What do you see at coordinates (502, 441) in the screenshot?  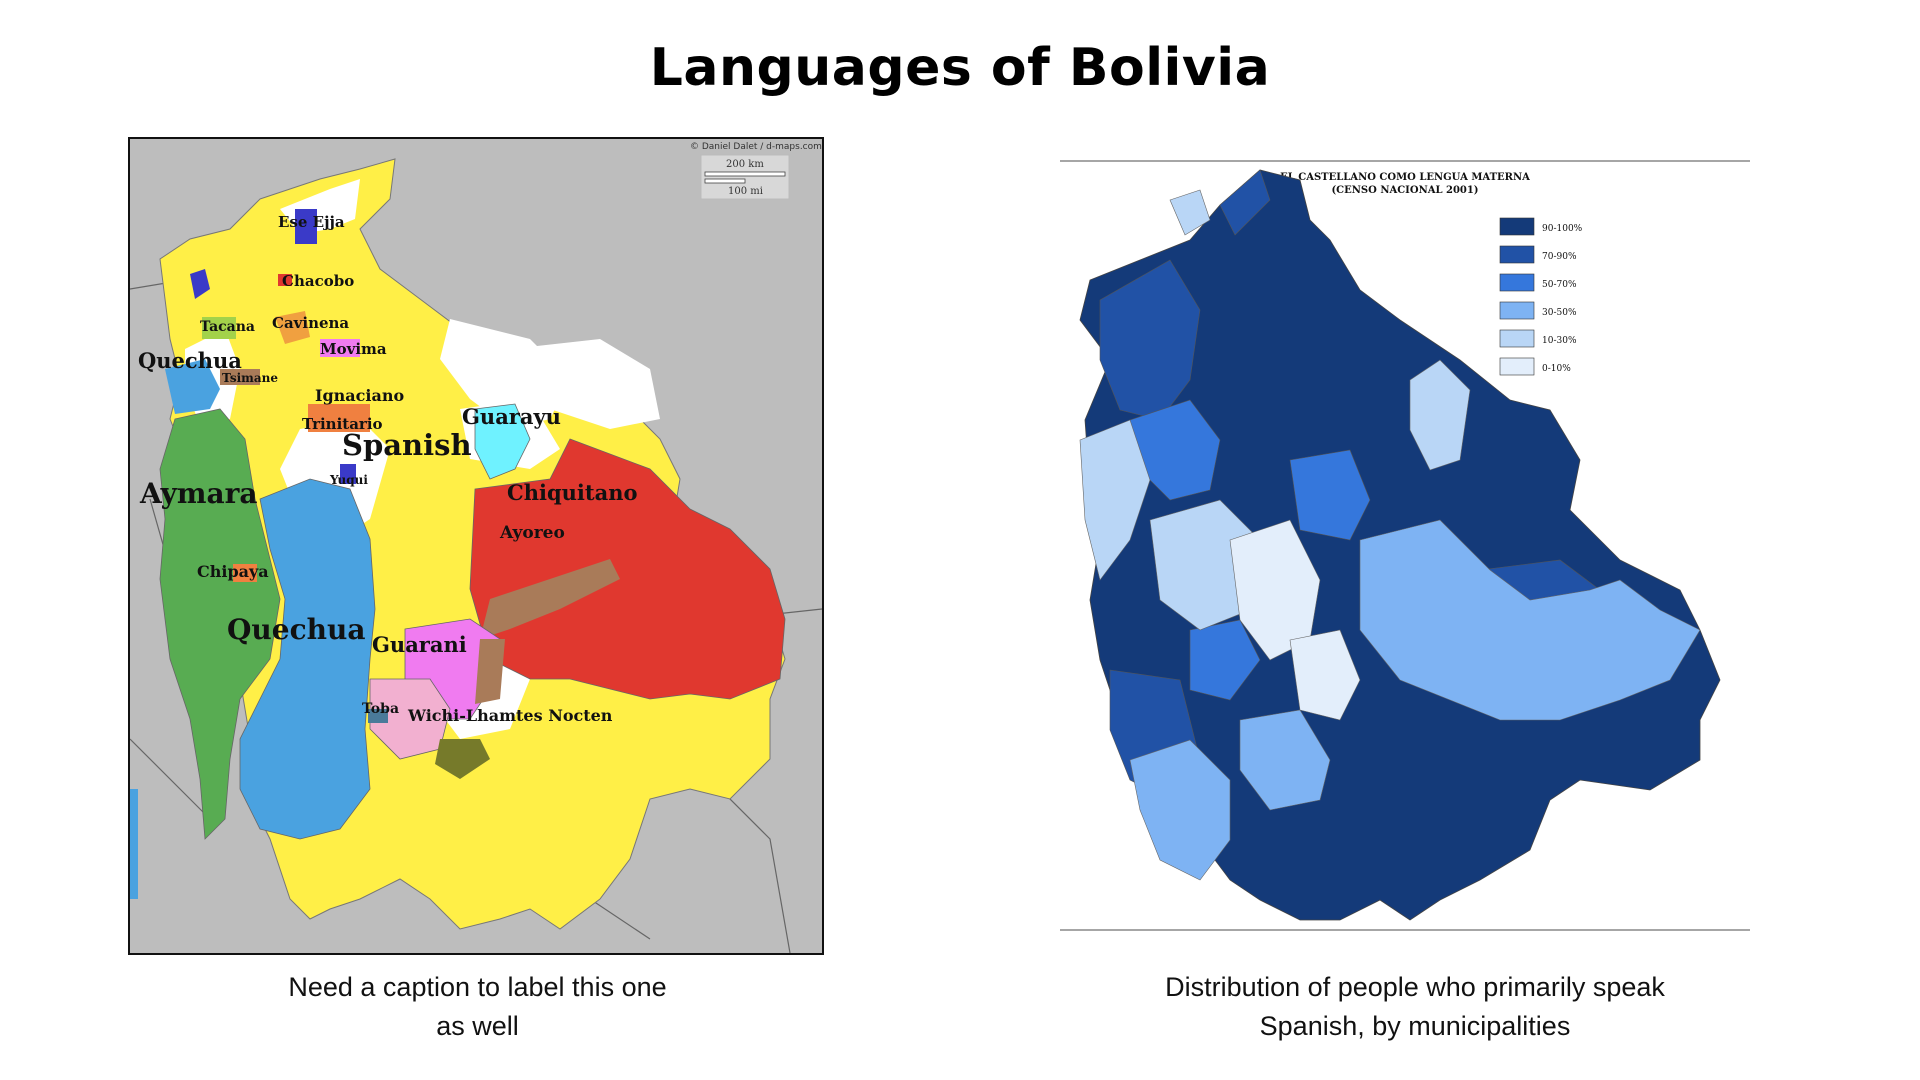 I see `guarayu-region` at bounding box center [502, 441].